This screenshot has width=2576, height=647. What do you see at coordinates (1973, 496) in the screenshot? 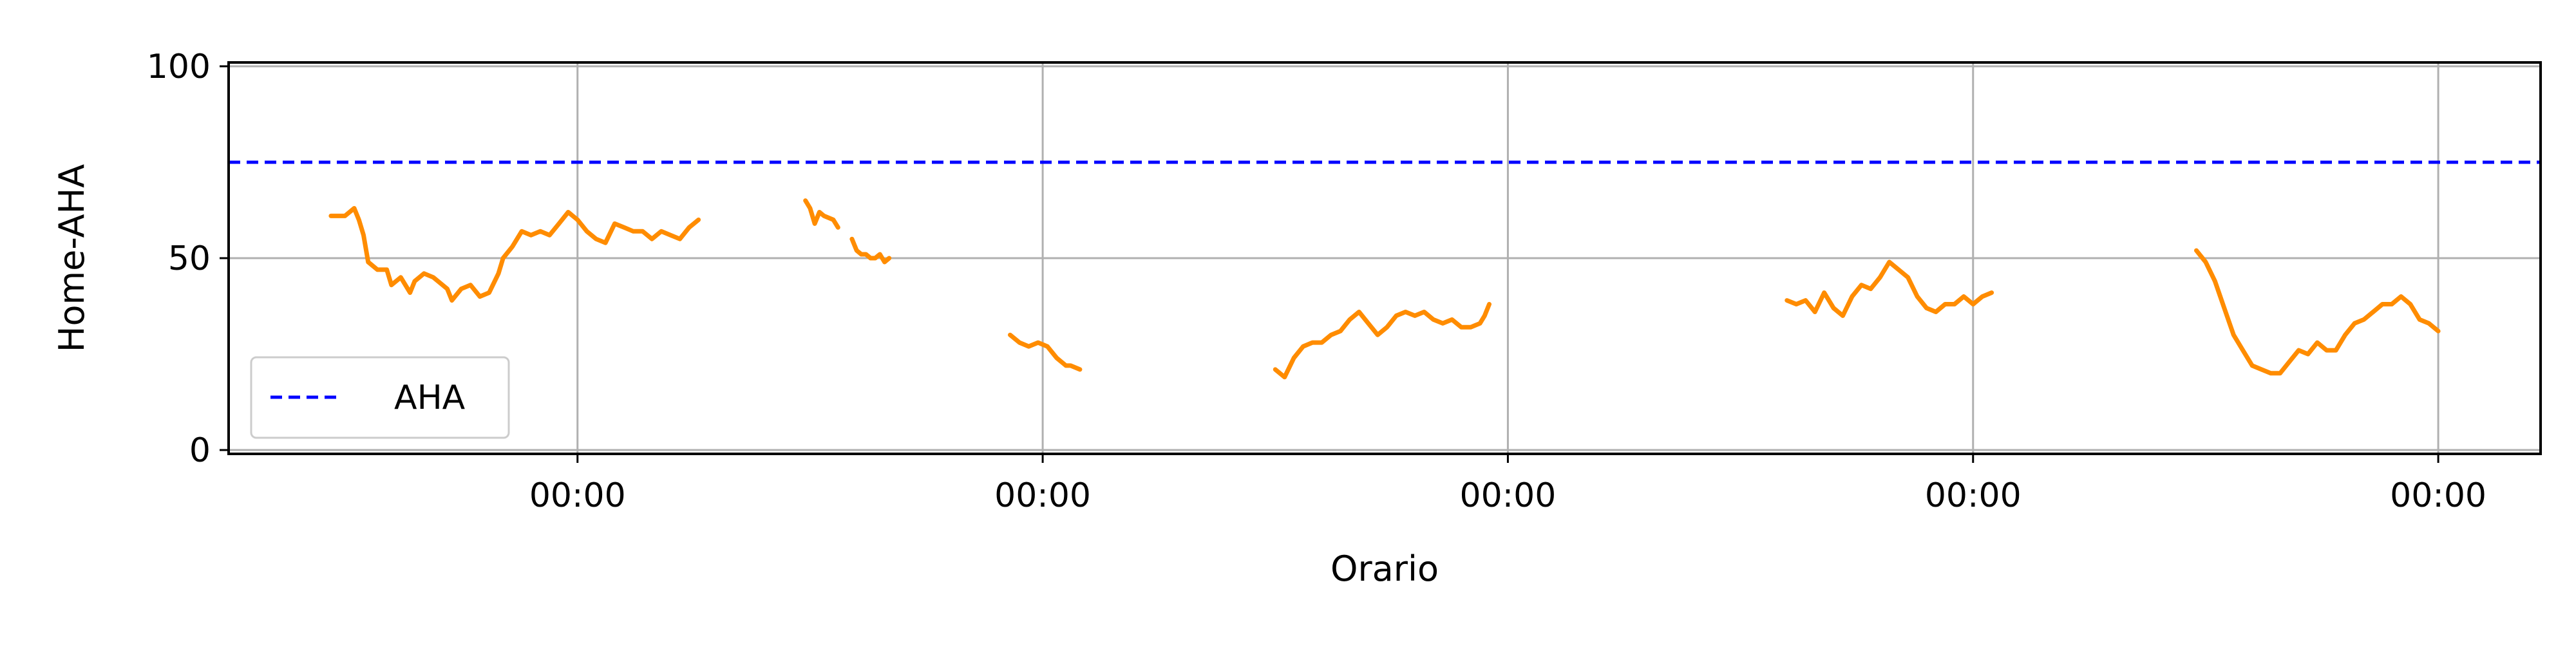
I see `x-tick-label-3: 00:00` at bounding box center [1973, 496].